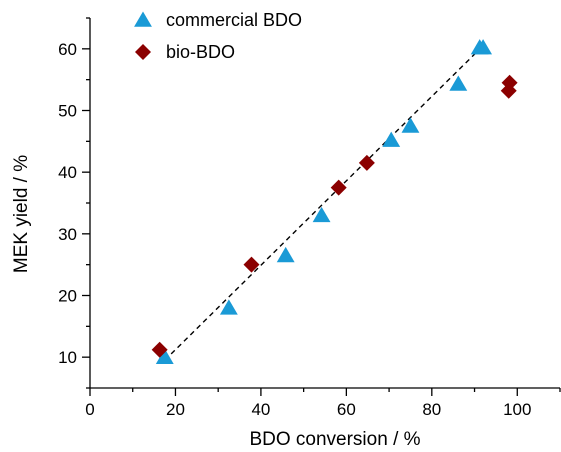 Image resolution: width=561 pixels, height=452 pixels. Describe the element at coordinates (517, 409) in the screenshot. I see `x-tick-label: 100` at that location.